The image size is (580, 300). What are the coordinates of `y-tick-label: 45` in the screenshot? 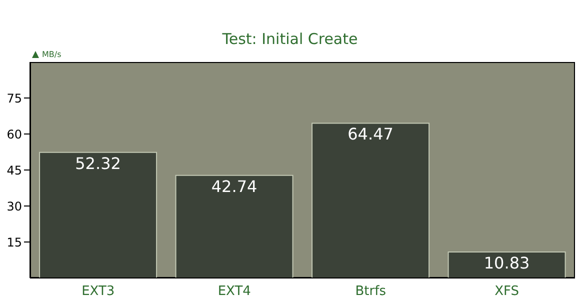 It's located at (14, 170).